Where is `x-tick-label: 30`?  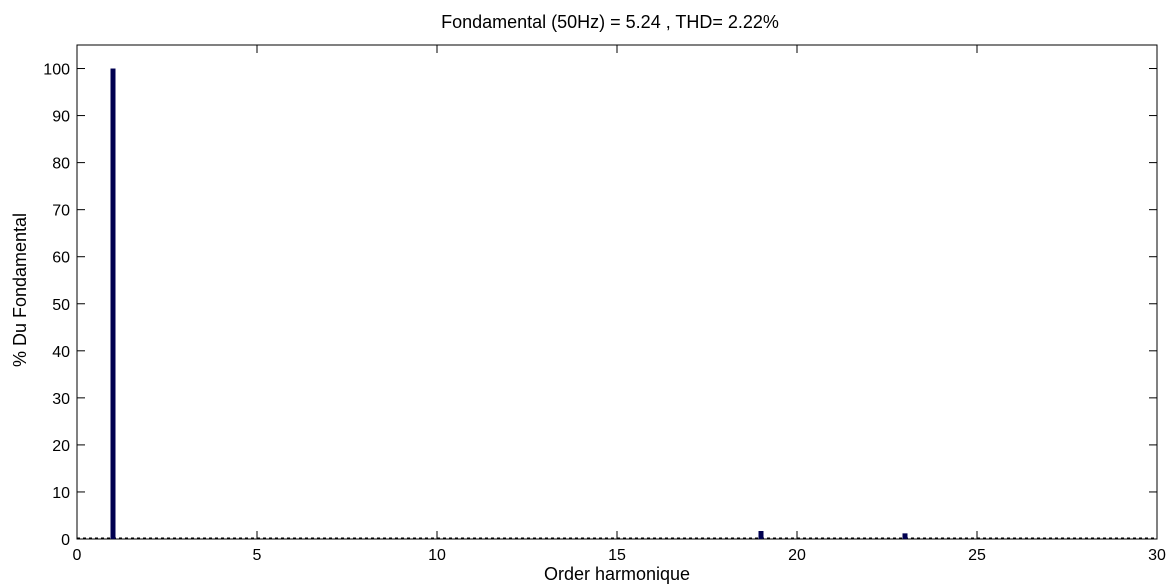 x-tick-label: 30 is located at coordinates (1157, 555).